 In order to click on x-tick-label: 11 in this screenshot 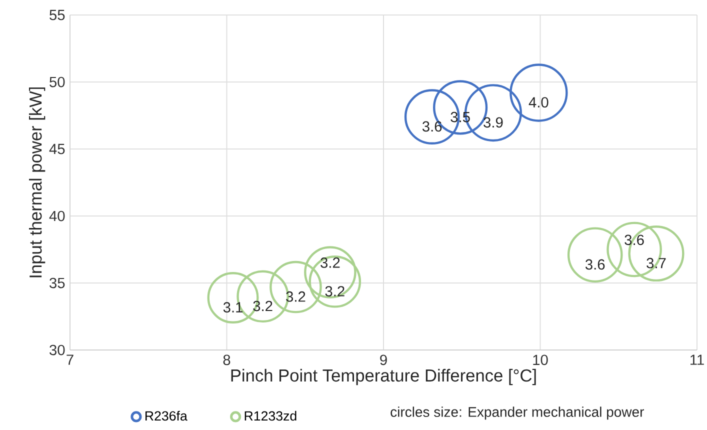, I will do `click(697, 359)`.